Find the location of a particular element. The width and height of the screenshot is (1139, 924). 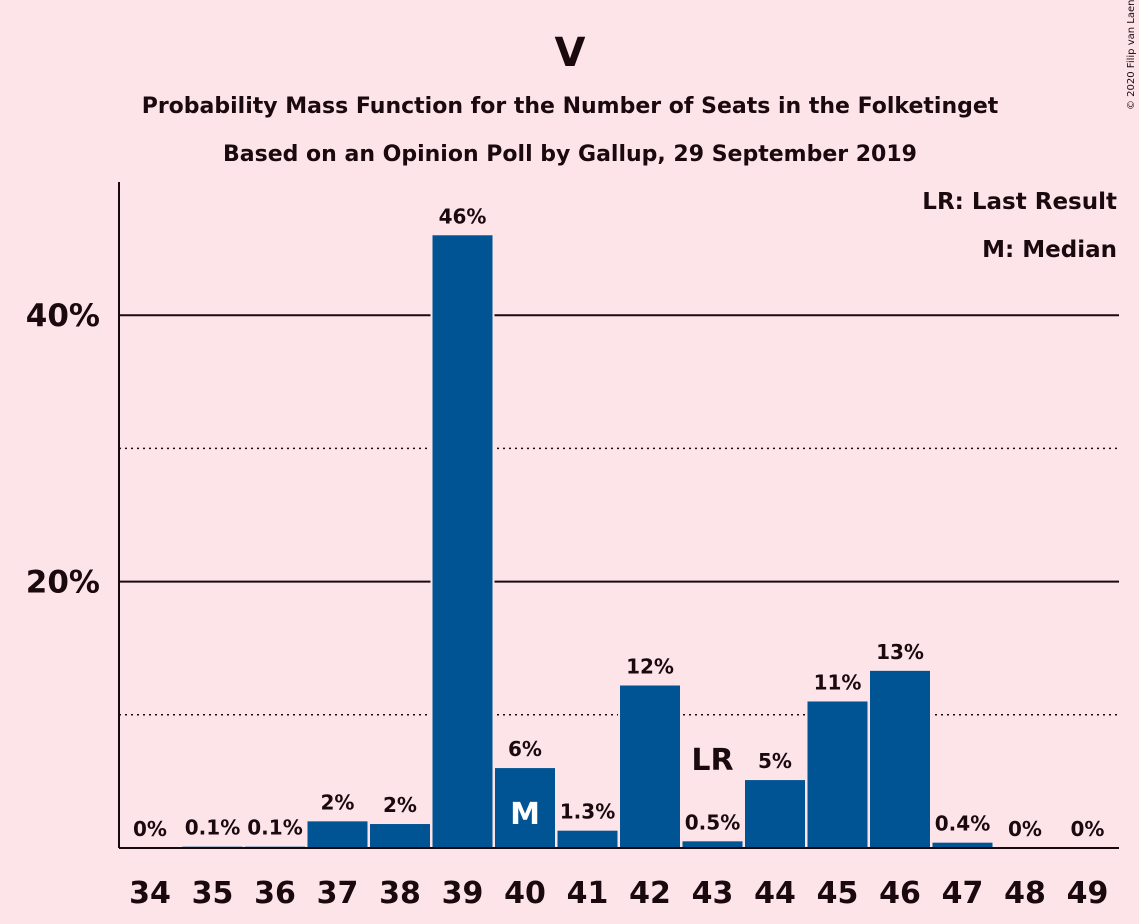

markers: M LR is located at coordinates (622, 787).